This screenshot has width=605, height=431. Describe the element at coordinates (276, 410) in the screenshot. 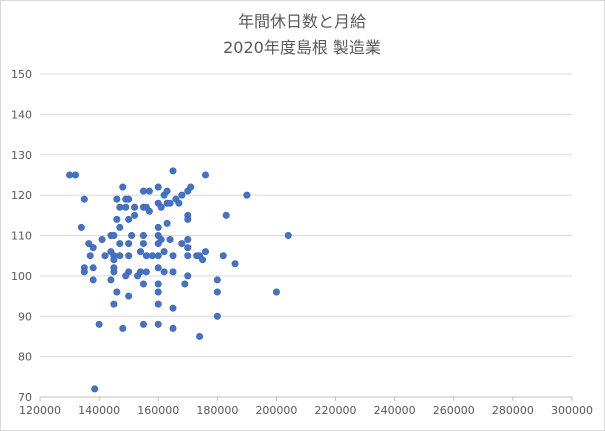

I see `x-tick-label: 200000` at that location.